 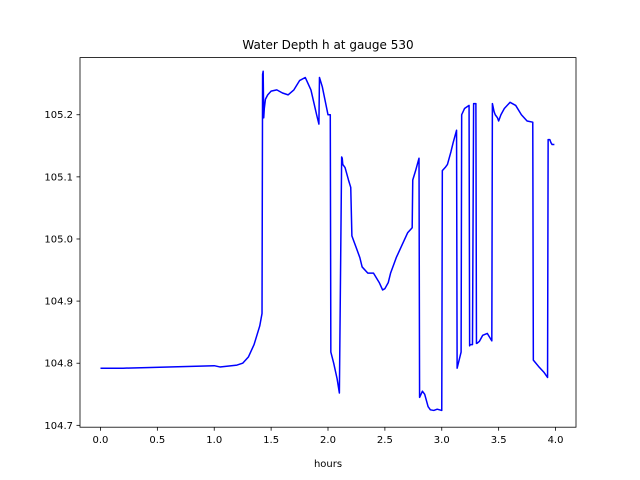 What do you see at coordinates (271, 440) in the screenshot?
I see `x-tick-label: 1.5` at bounding box center [271, 440].